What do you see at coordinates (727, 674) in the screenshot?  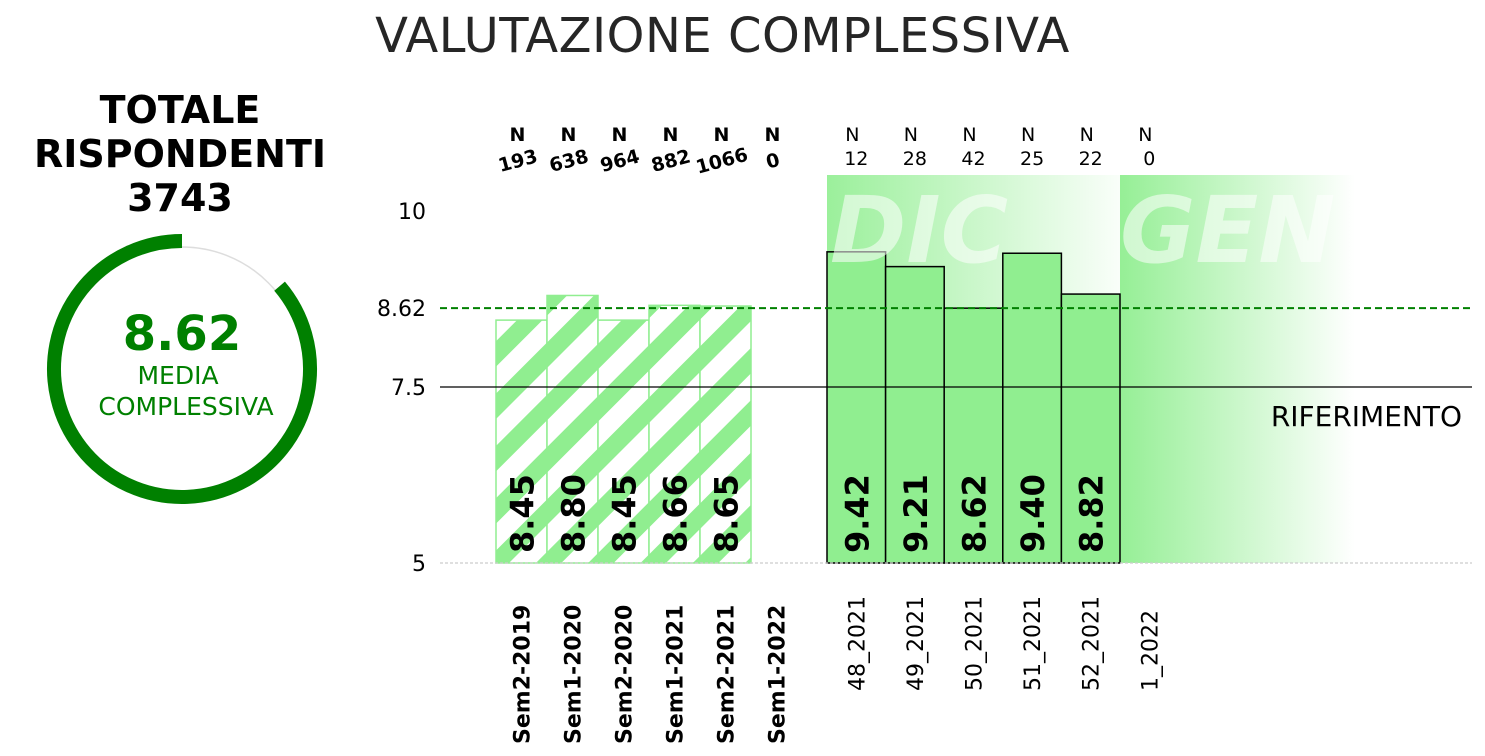 I see `x-tick-label: Sem2-2021` at bounding box center [727, 674].